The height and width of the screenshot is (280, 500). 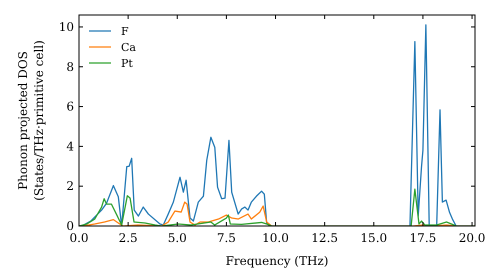 I want to click on y-tick-label: 10, so click(x=66, y=27).